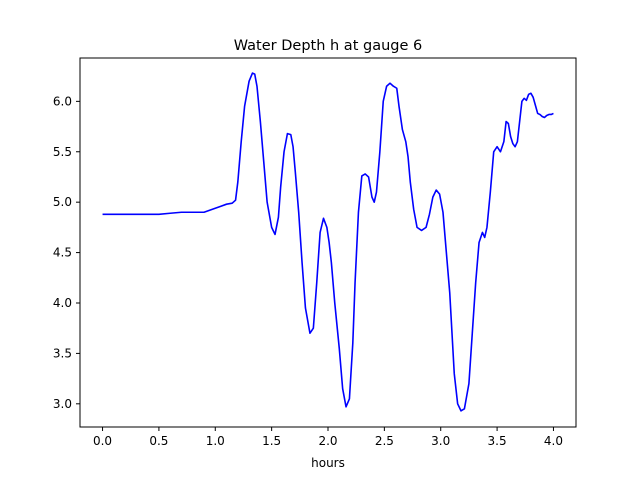 The image size is (640, 480). What do you see at coordinates (62, 303) in the screenshot?
I see `y-tick-label: 4.0` at bounding box center [62, 303].